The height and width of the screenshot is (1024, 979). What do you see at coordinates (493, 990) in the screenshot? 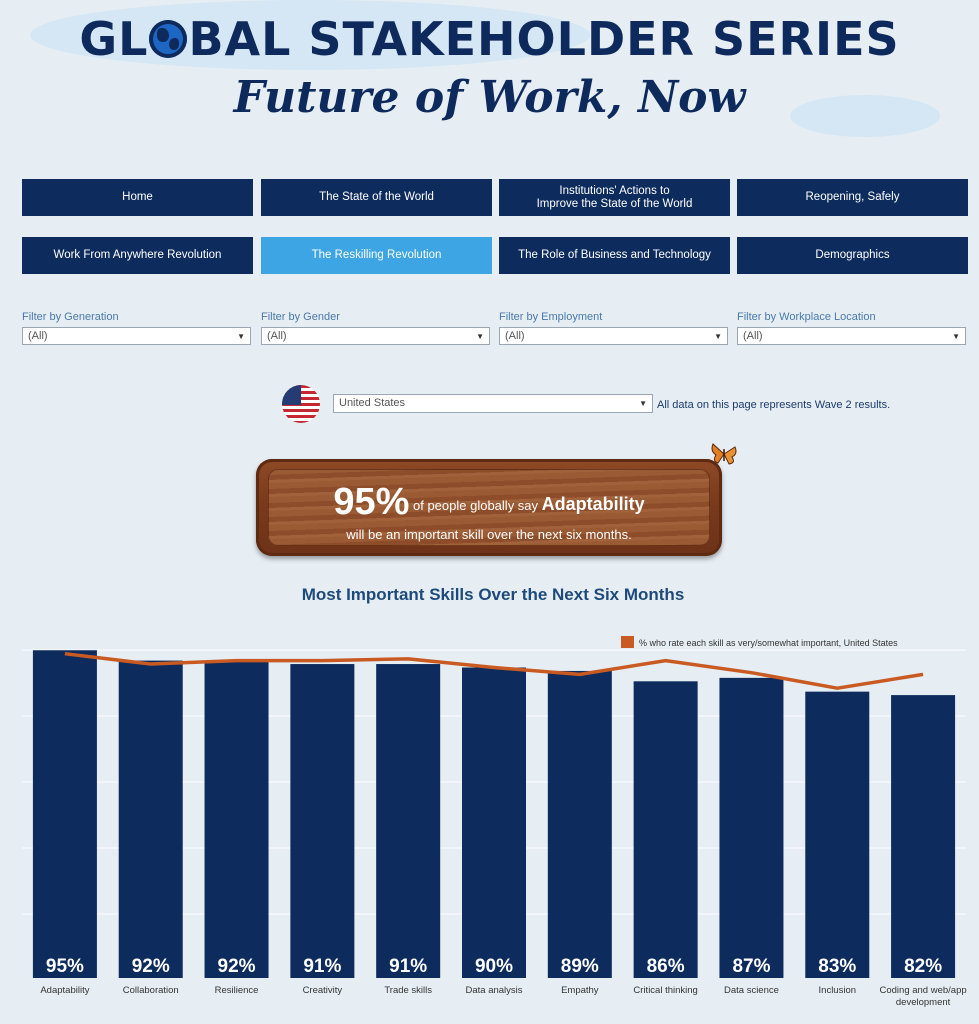
I see `category-label: Data analysis` at bounding box center [493, 990].